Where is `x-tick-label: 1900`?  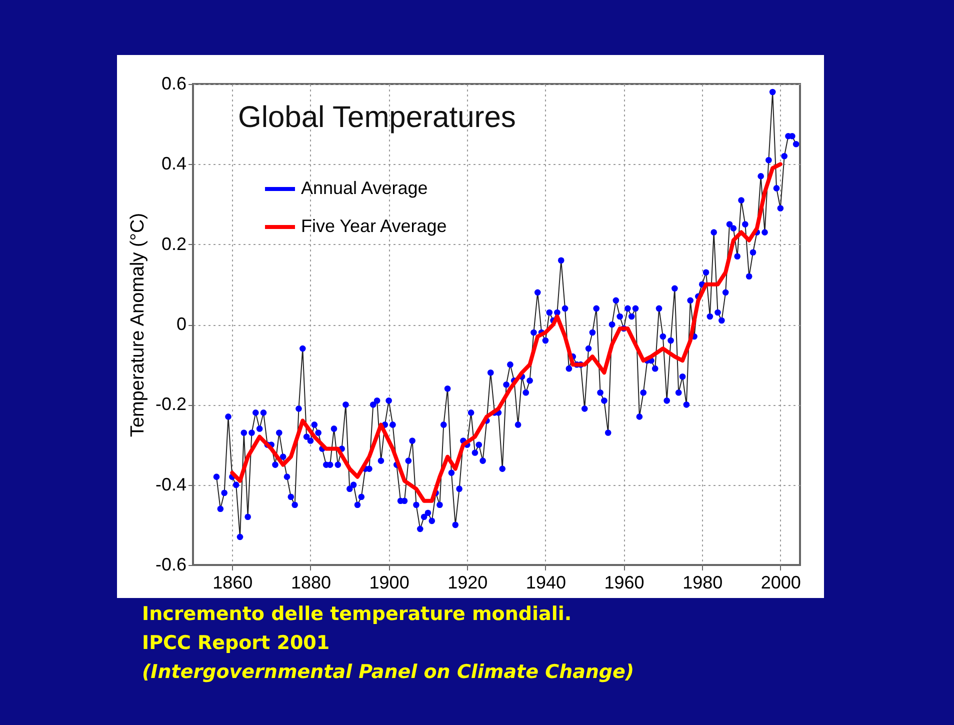 x-tick-label: 1900 is located at coordinates (389, 582).